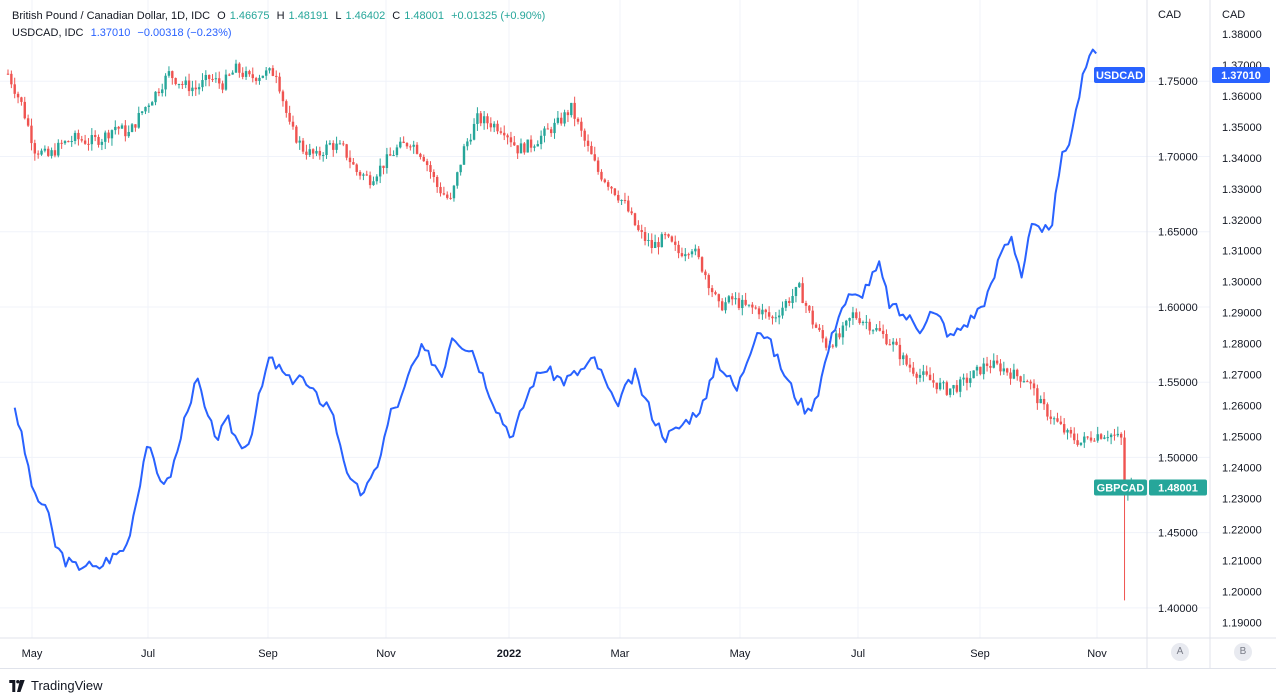 This screenshot has height=698, width=1276. Describe the element at coordinates (1180, 652) in the screenshot. I see `scale-button-a: A` at that location.